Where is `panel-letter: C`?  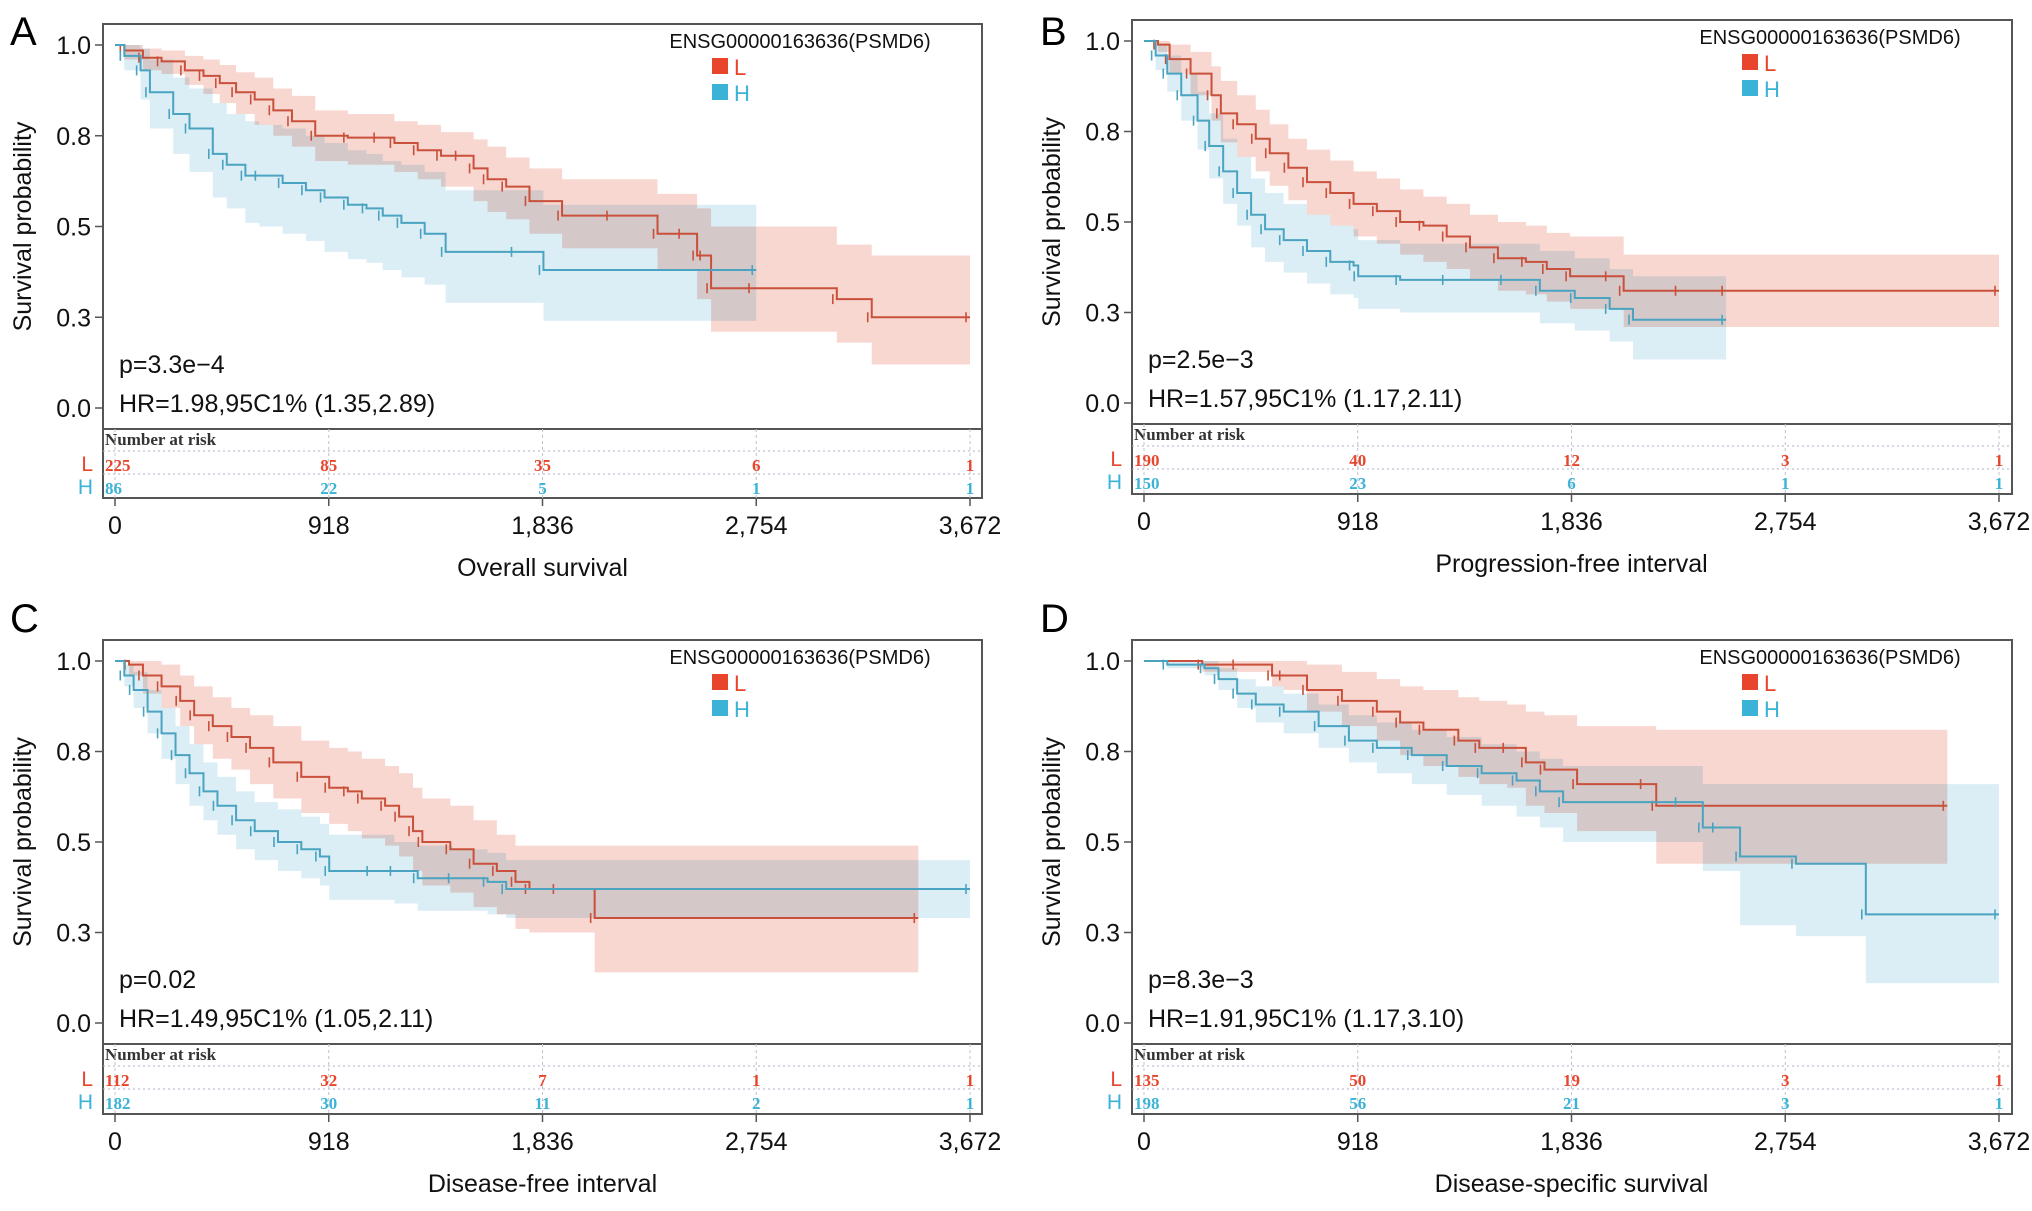
panel-letter: C is located at coordinates (24, 619).